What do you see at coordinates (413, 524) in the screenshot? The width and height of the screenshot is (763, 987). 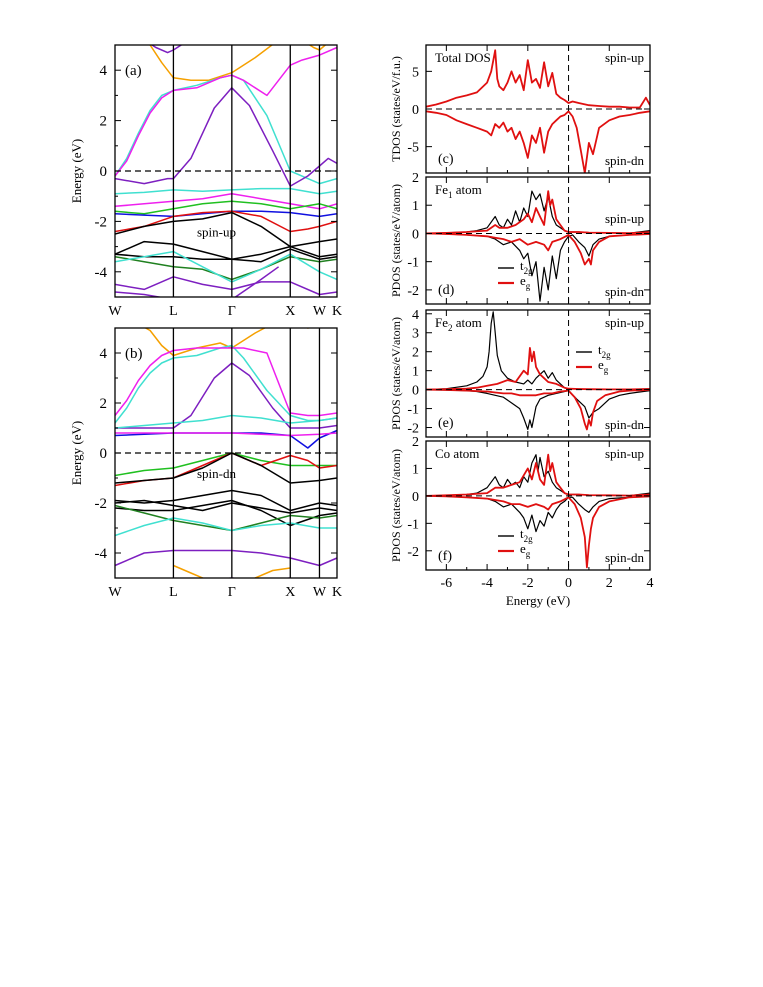 I see `dos-panel-f-ytick-label: -1` at bounding box center [413, 524].